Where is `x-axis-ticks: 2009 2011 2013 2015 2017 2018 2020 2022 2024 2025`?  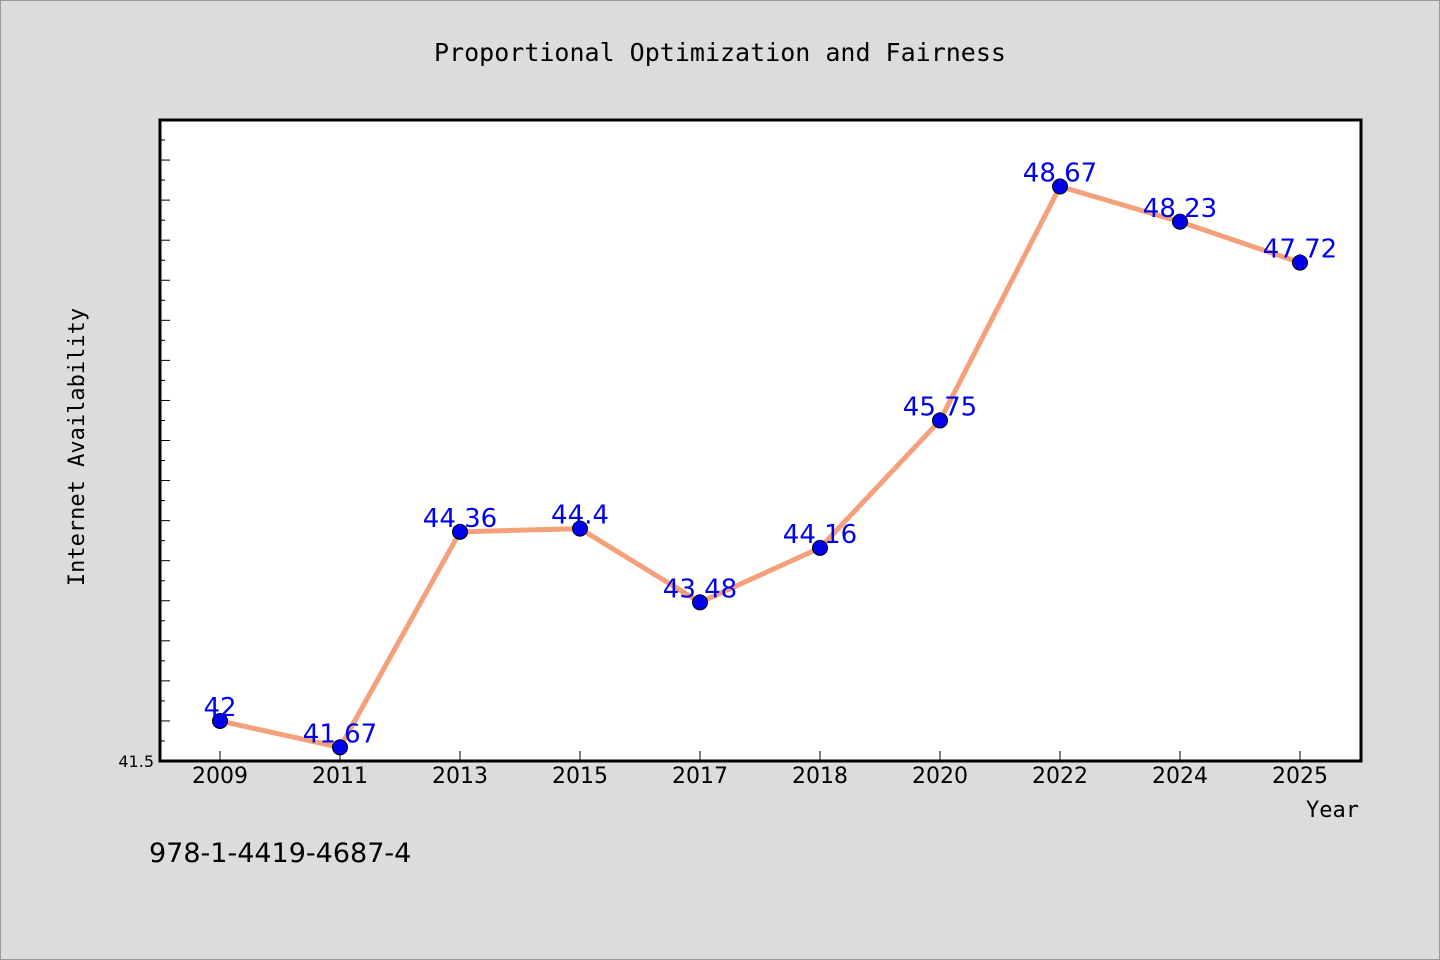 x-axis-ticks: 2009 2011 2013 2015 2017 2018 2020 2022 2024 2025 is located at coordinates (760, 770).